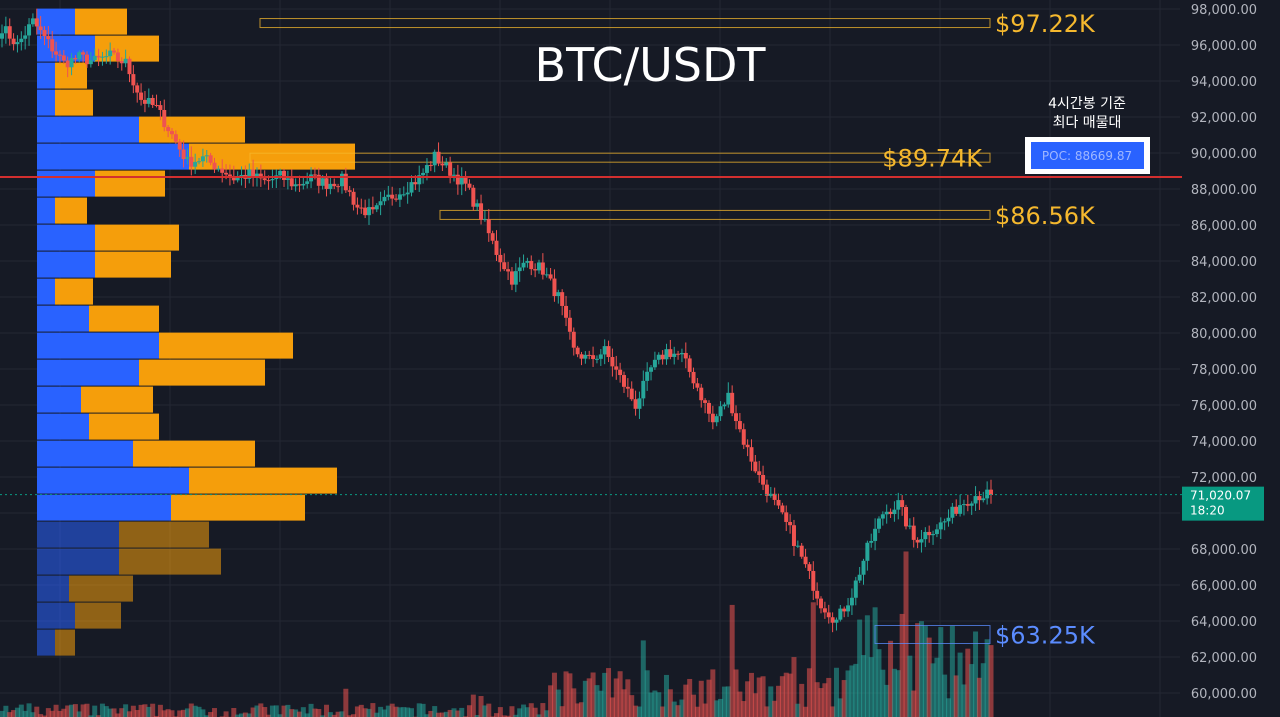 The image size is (1280, 717). I want to click on y-tick-label: 82,000.00, so click(1224, 298).